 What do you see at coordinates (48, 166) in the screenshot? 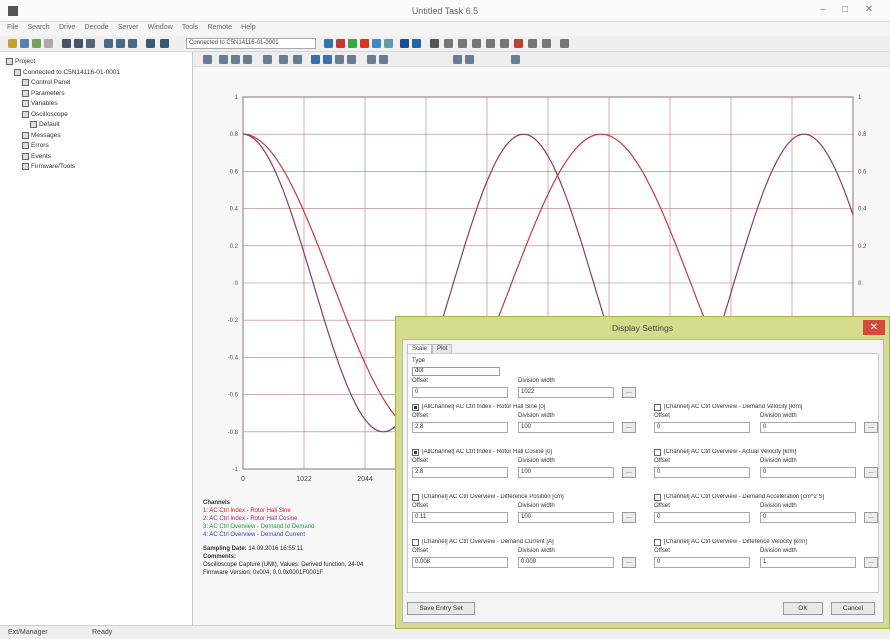
I see `tree-item: Firmware/Tools` at bounding box center [48, 166].